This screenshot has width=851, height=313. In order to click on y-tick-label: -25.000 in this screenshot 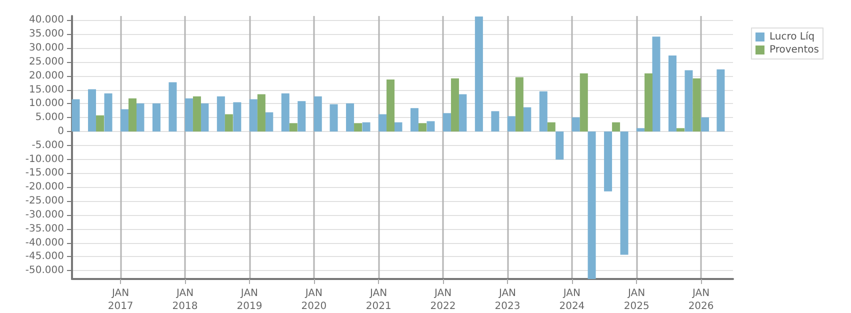, I will do `click(44, 201)`.